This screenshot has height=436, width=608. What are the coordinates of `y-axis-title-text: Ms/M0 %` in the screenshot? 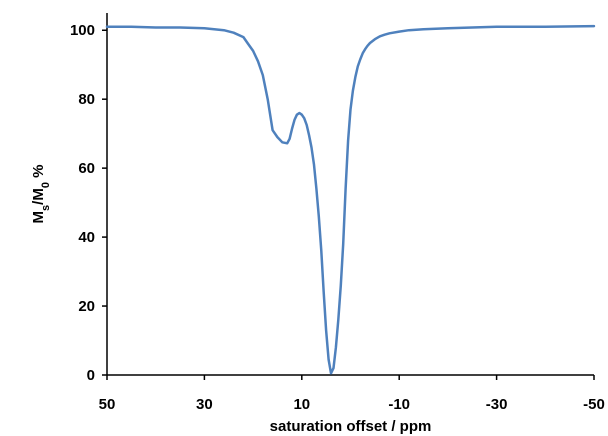 It's located at (41, 194).